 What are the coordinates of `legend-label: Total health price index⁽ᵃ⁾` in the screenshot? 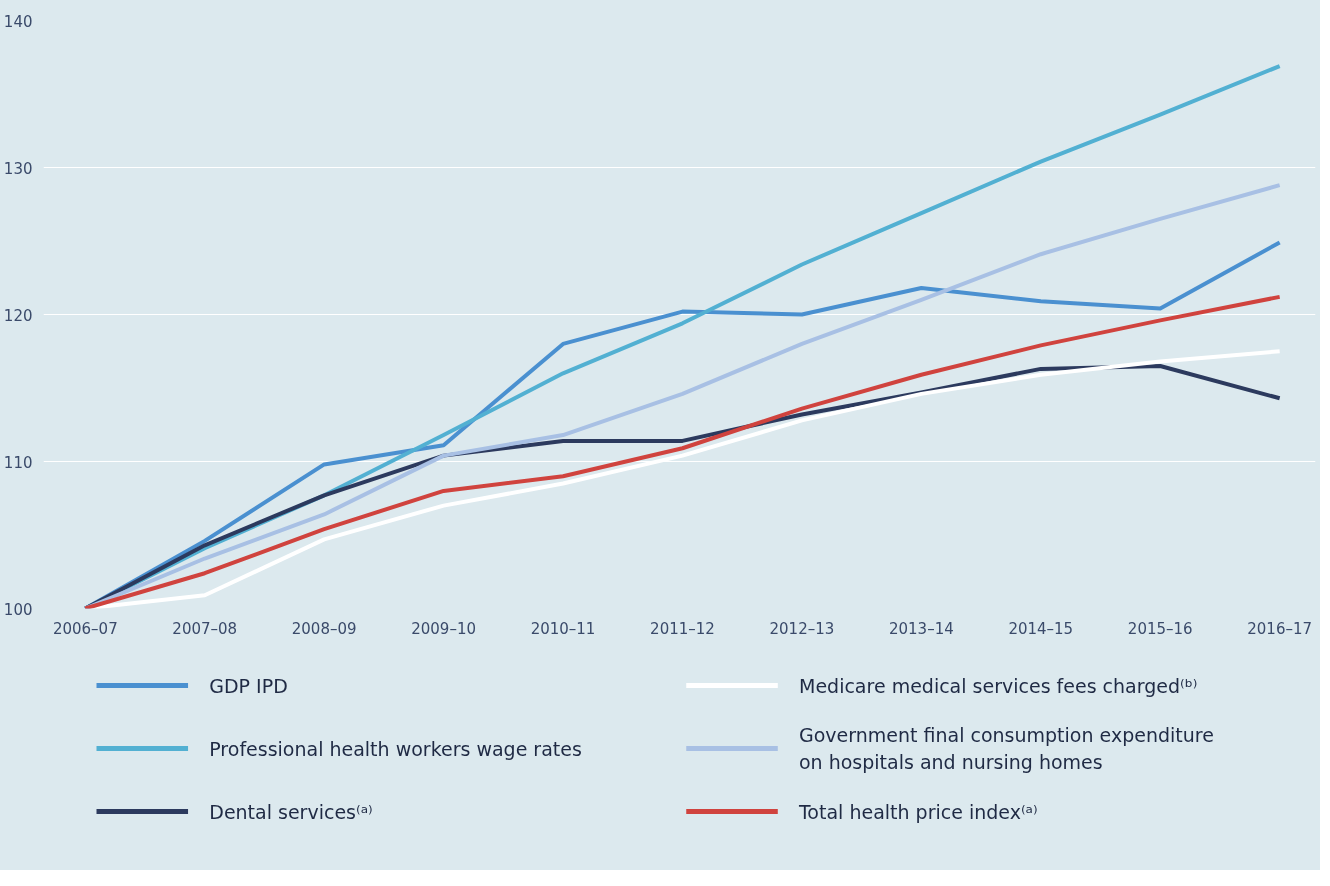 It's located at (917, 811).